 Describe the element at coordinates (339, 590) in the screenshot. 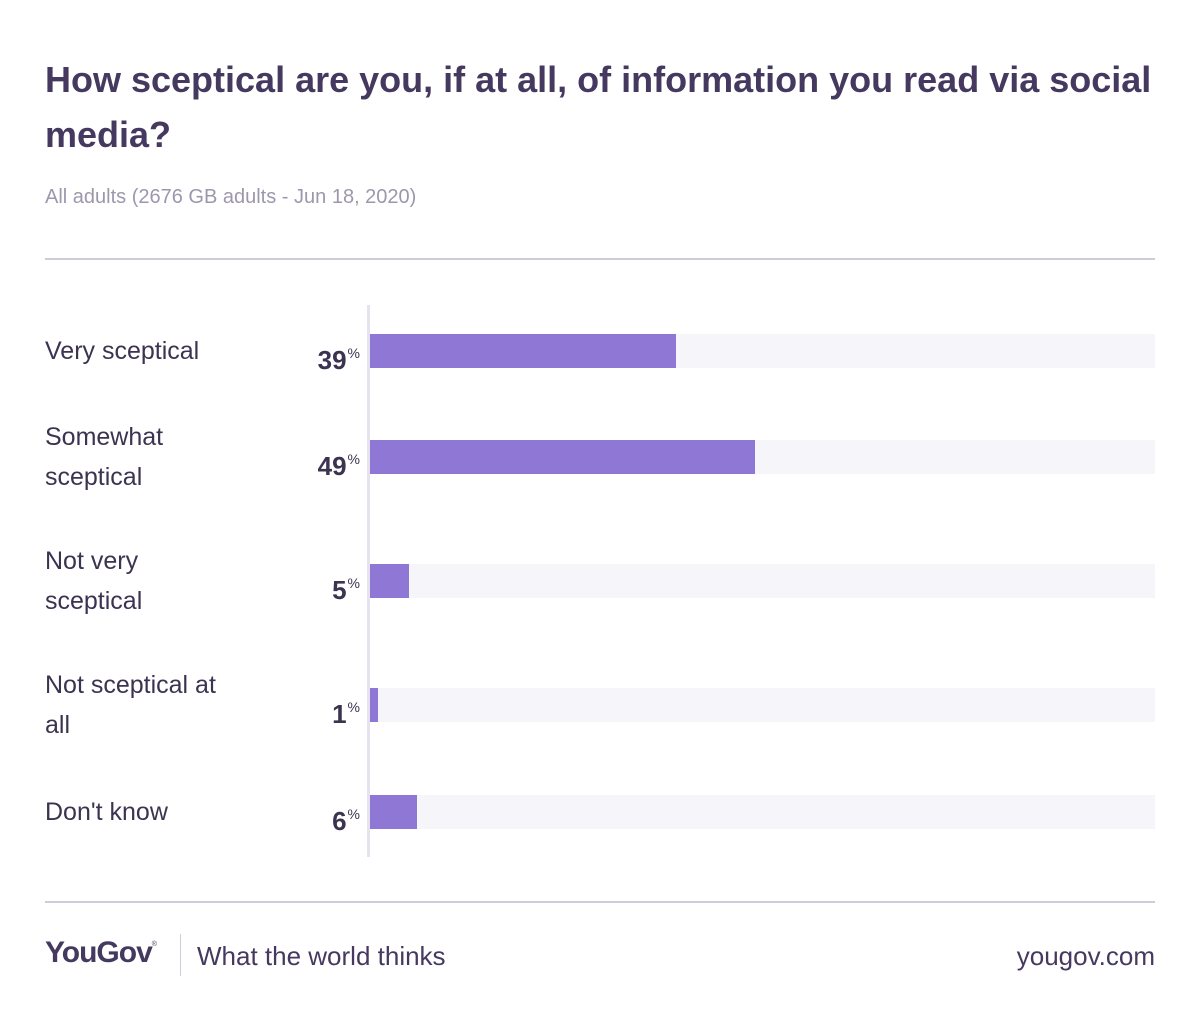

I see `data-label-value: 5` at that location.